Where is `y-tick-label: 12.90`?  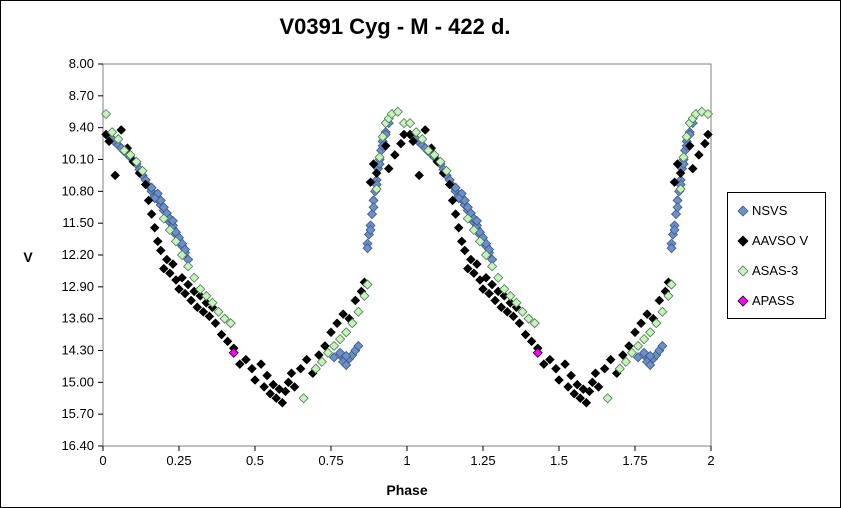
y-tick-label: 12.90 is located at coordinates (77, 286).